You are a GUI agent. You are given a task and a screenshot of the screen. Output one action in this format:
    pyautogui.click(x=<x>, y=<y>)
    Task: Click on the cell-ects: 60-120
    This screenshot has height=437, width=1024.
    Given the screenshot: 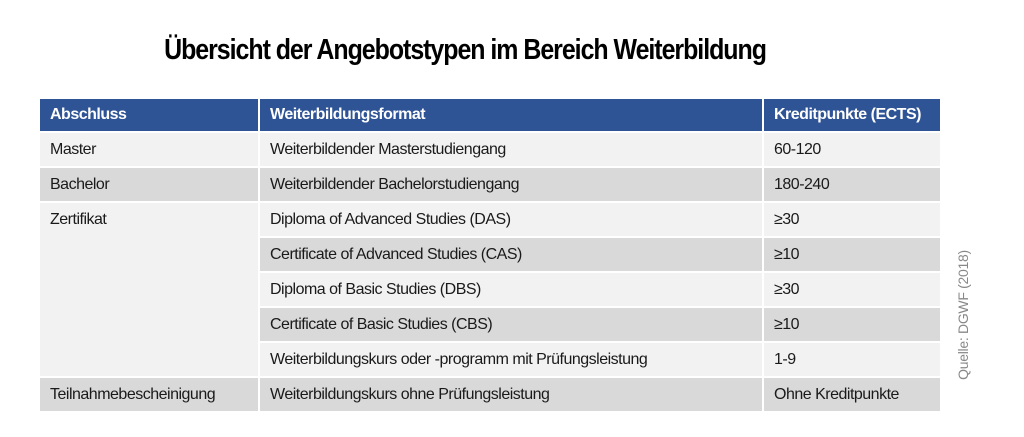 What is the action you would take?
    pyautogui.click(x=852, y=149)
    